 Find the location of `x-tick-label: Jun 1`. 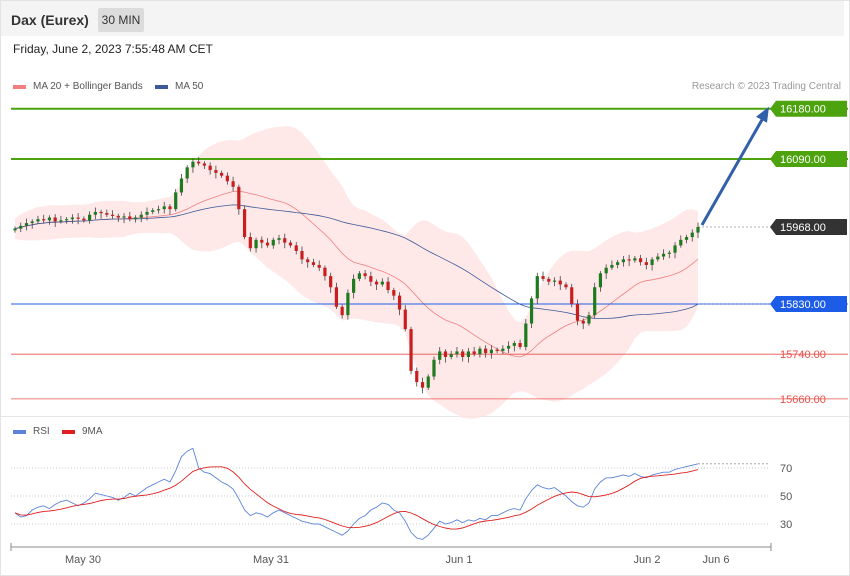

x-tick-label: Jun 1 is located at coordinates (459, 560).